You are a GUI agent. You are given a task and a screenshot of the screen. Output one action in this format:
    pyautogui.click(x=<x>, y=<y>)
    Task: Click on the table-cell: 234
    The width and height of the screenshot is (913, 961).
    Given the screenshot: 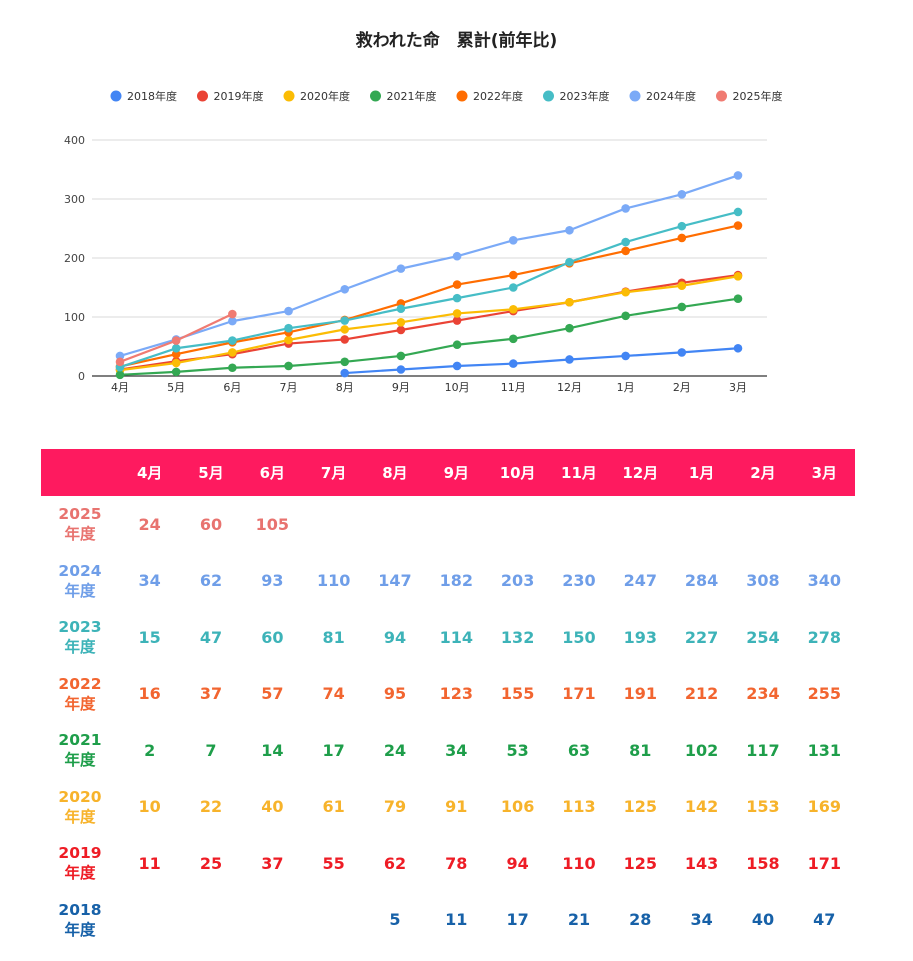 What is the action you would take?
    pyautogui.click(x=763, y=694)
    